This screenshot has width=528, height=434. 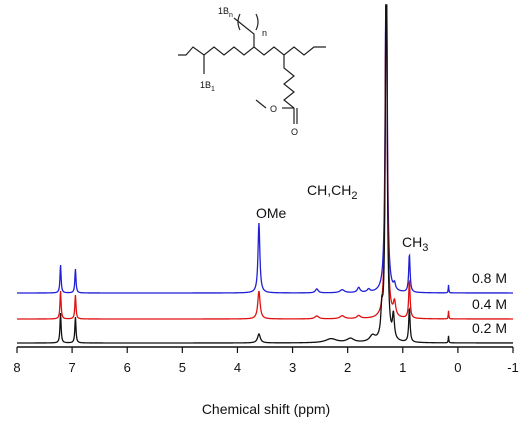 I want to click on x-tick-label: 4, so click(x=237, y=367).